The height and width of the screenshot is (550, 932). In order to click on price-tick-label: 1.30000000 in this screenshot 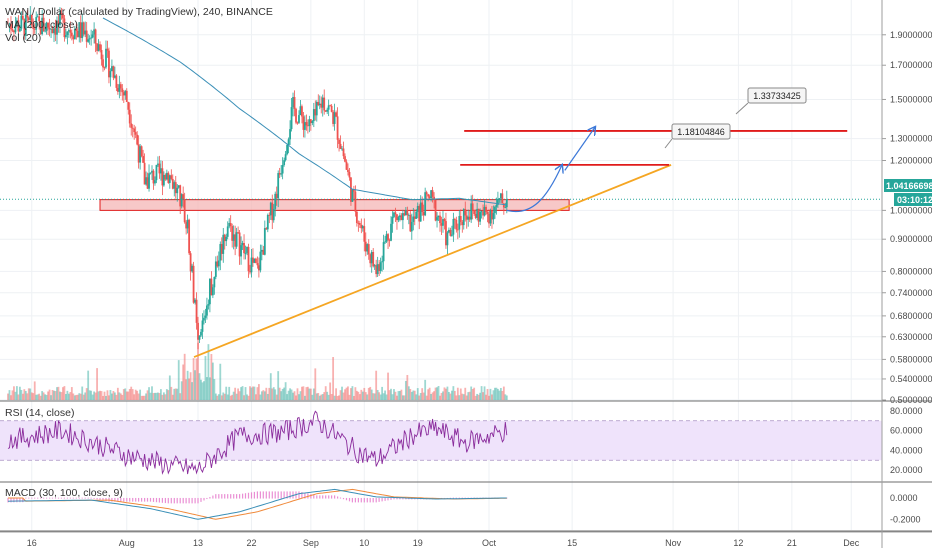, I will do `click(911, 139)`.